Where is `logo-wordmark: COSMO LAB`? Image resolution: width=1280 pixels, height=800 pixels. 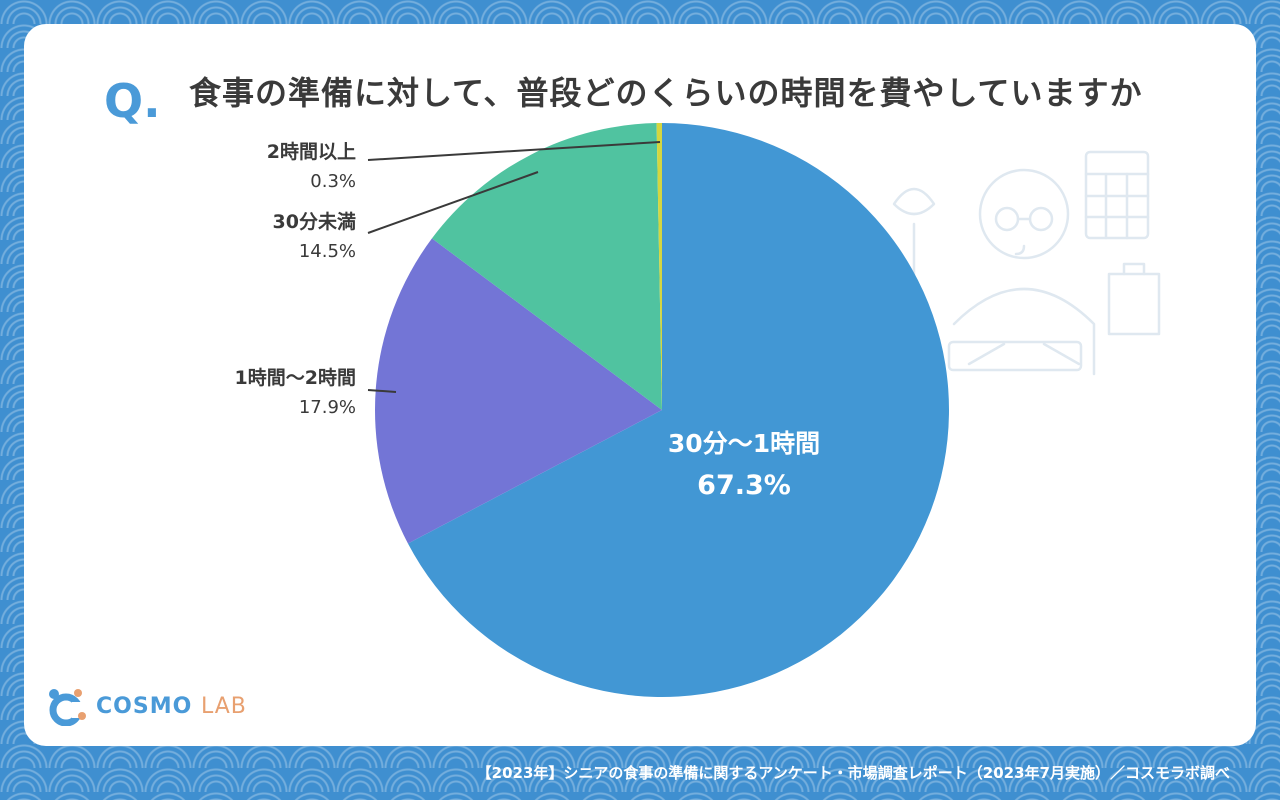
logo-wordmark: COSMO LAB is located at coordinates (171, 706).